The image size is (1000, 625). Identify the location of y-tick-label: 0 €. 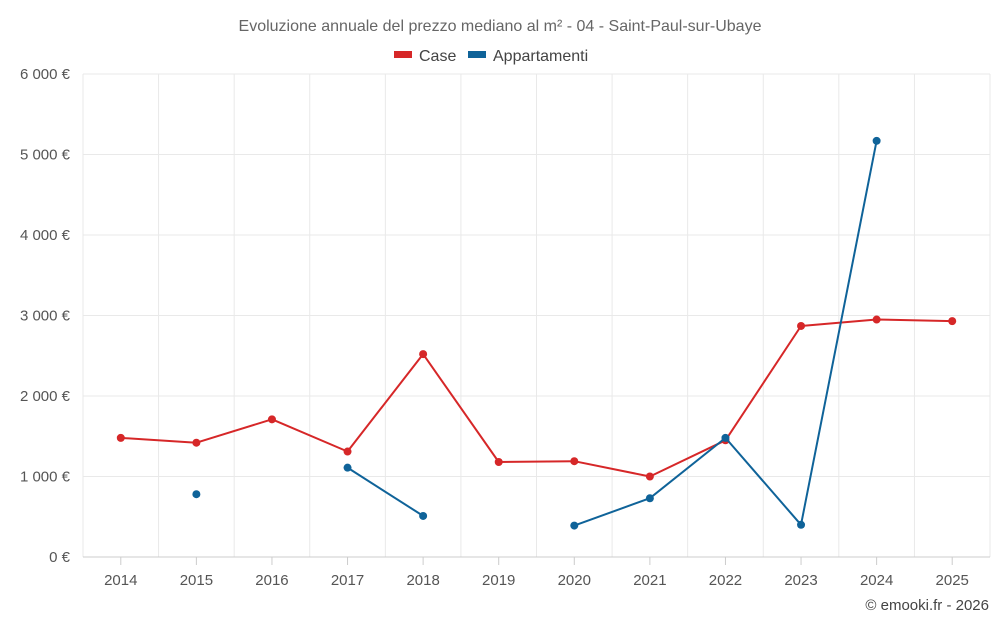
(60, 557).